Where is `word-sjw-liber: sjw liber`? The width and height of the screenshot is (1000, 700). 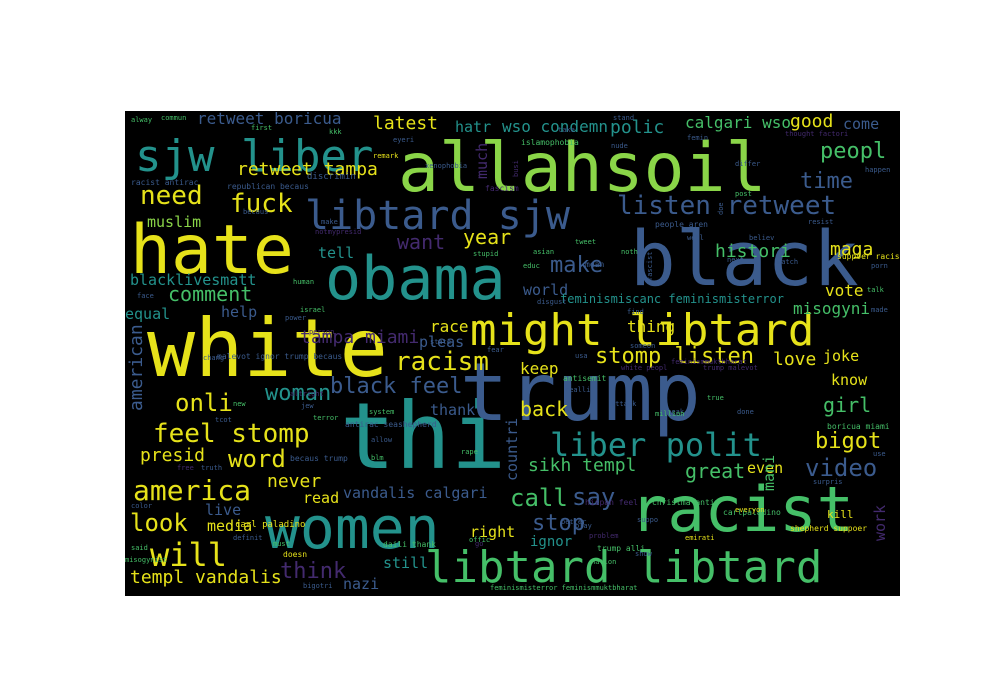 word-sjw-liber: sjw liber is located at coordinates (254, 156).